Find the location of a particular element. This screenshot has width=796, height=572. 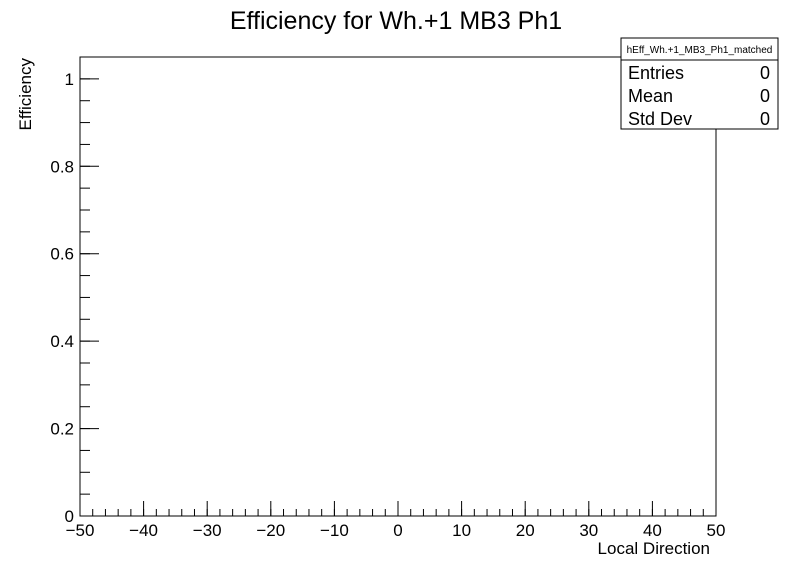

x-tick-label: −50 is located at coordinates (80, 530).